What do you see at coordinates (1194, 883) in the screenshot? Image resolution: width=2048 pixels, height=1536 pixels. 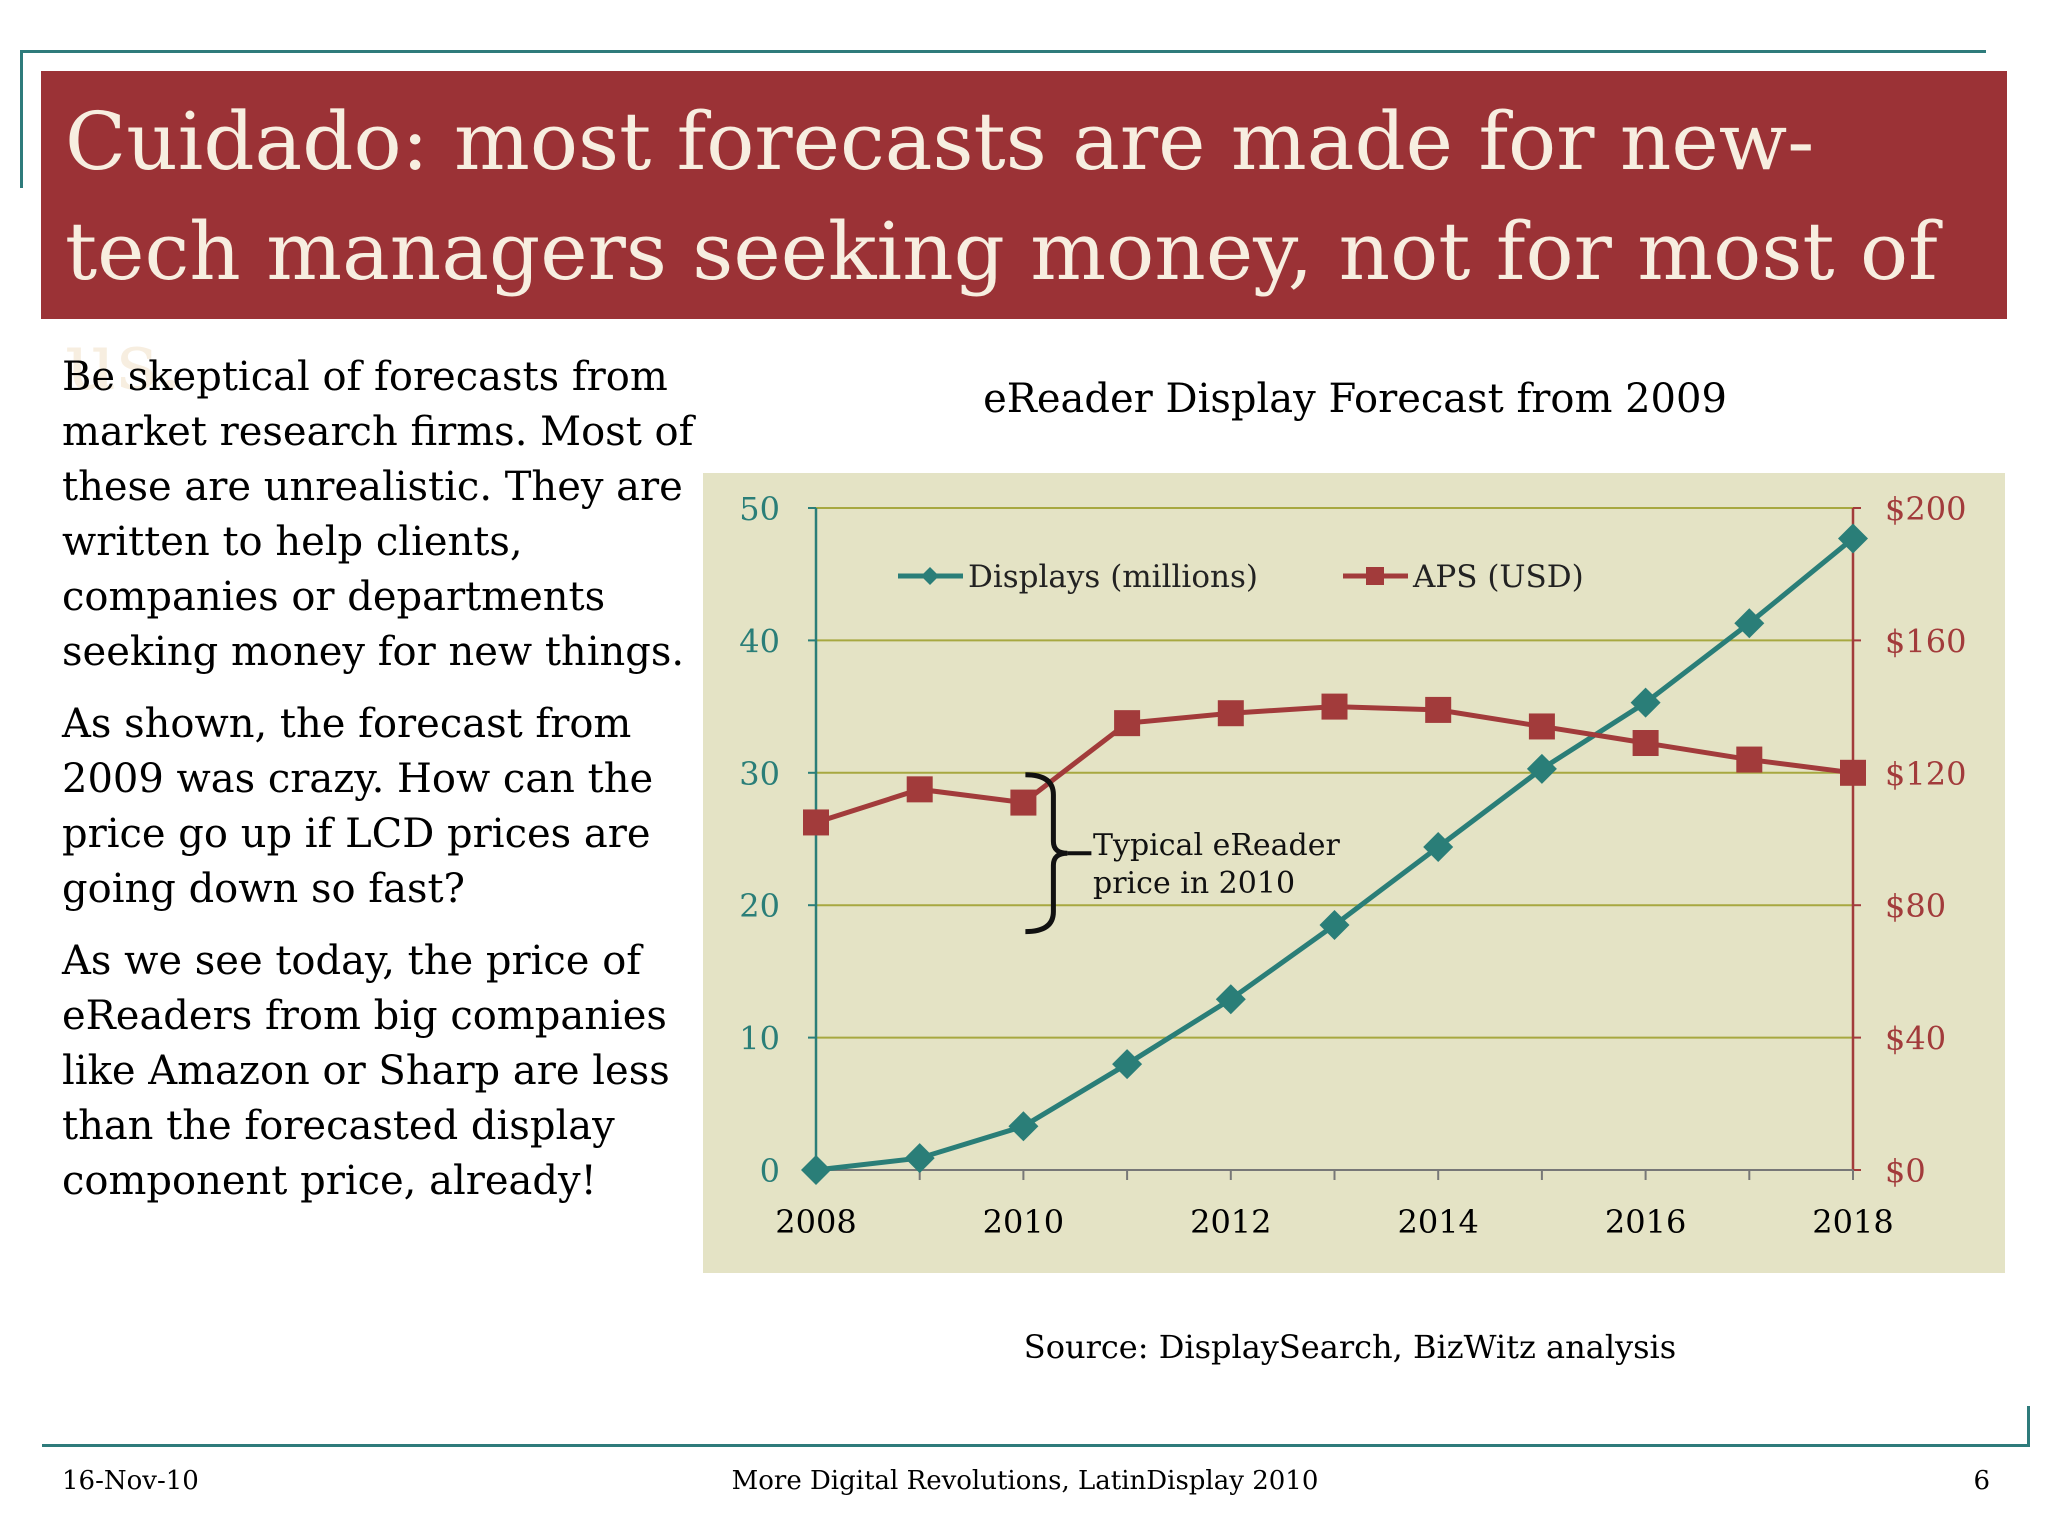 I see `annotation-text: price in 2010` at bounding box center [1194, 883].